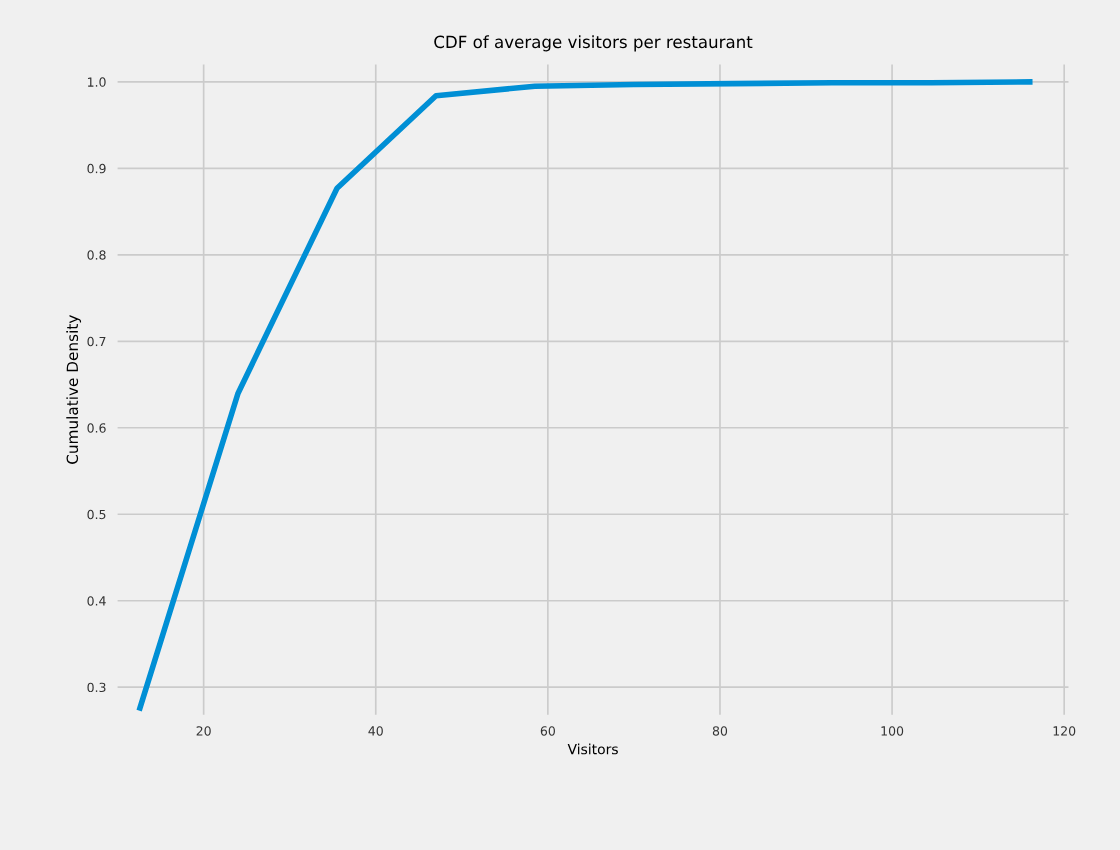 The image size is (1120, 850). Describe the element at coordinates (96, 601) in the screenshot. I see `y-tick-label: 0.4` at that location.